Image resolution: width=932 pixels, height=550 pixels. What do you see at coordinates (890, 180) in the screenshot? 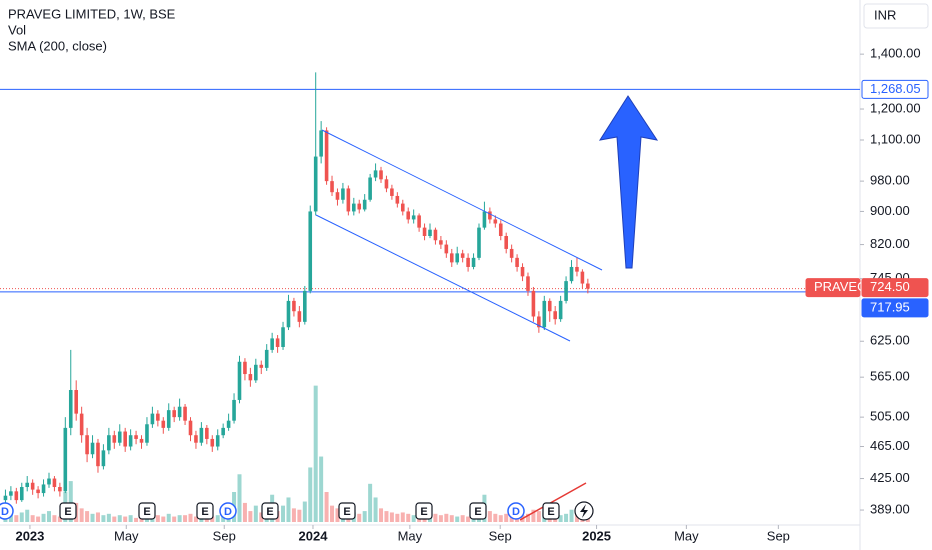
I see `y-tick-label: 980.00` at bounding box center [890, 180].